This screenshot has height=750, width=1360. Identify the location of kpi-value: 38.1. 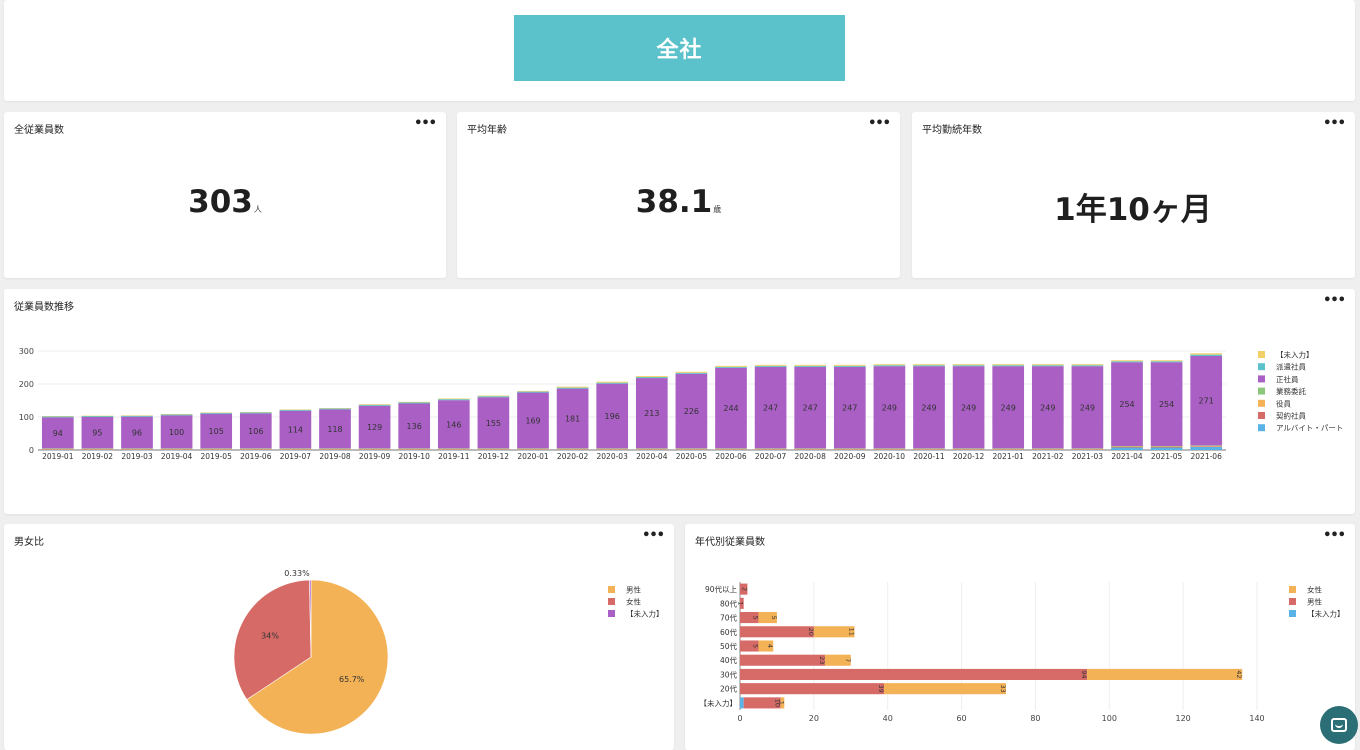
(674, 202).